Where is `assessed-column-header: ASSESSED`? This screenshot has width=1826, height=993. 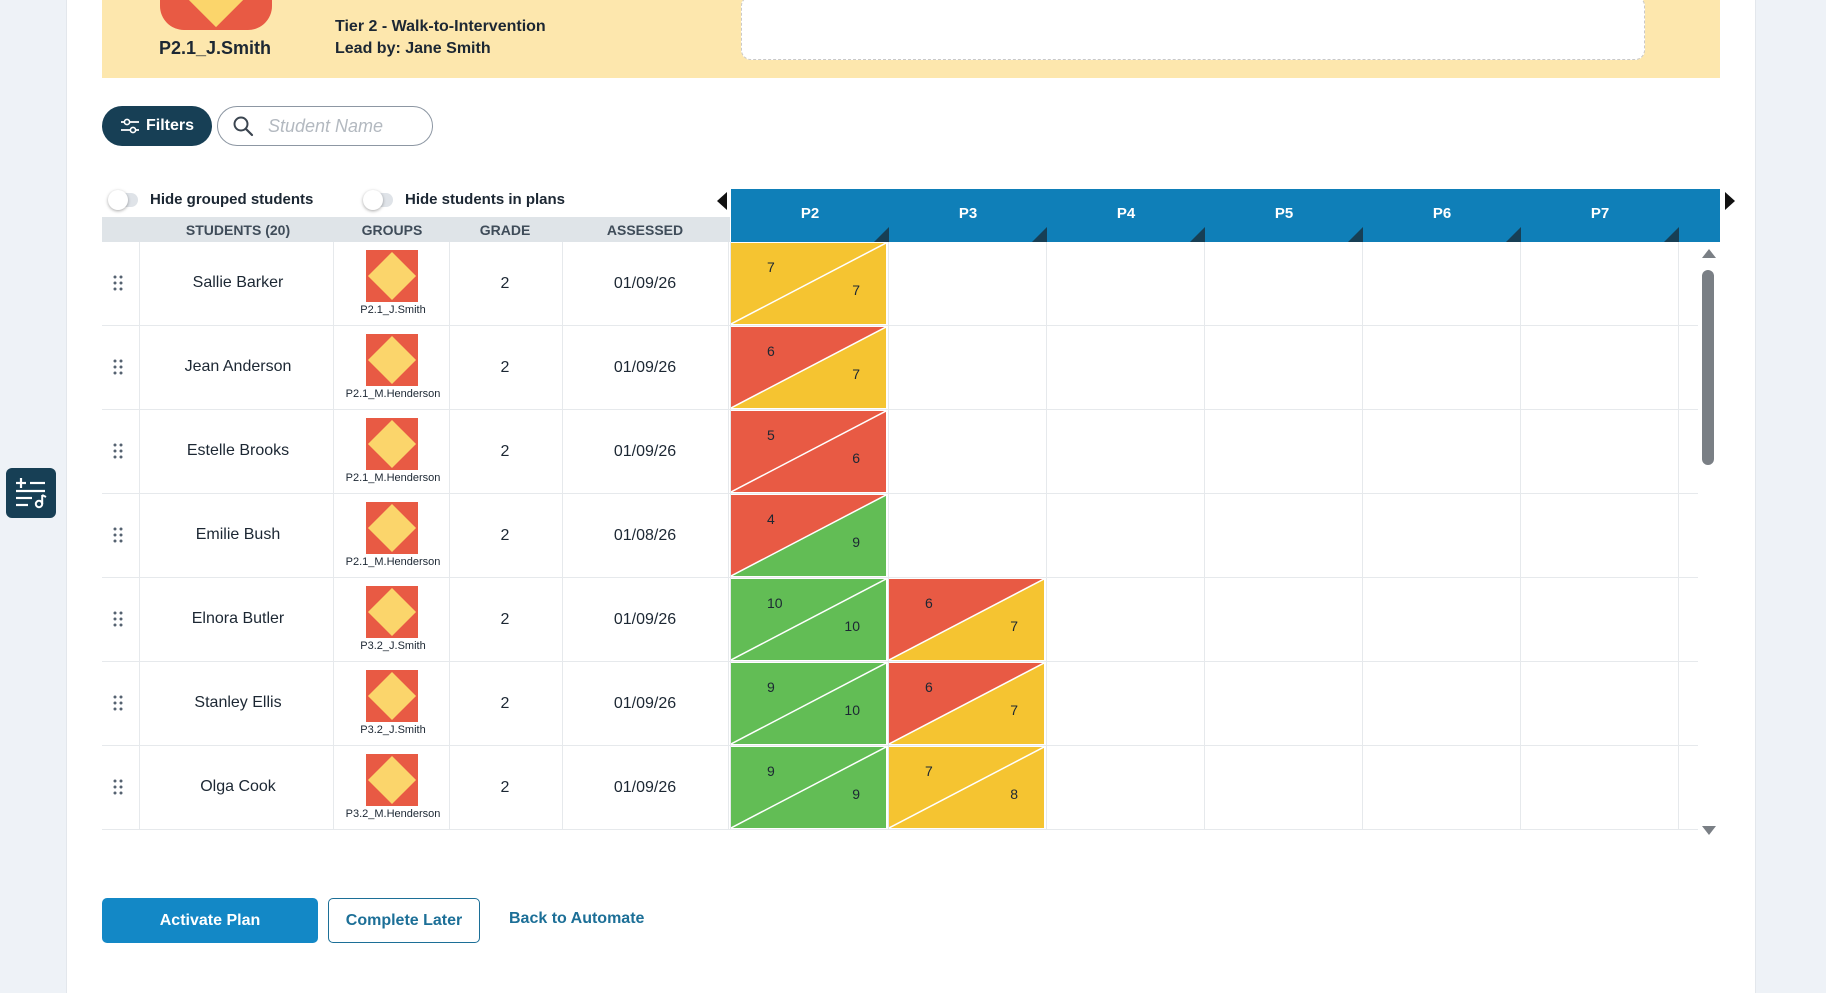
assessed-column-header: ASSESSED is located at coordinates (645, 230).